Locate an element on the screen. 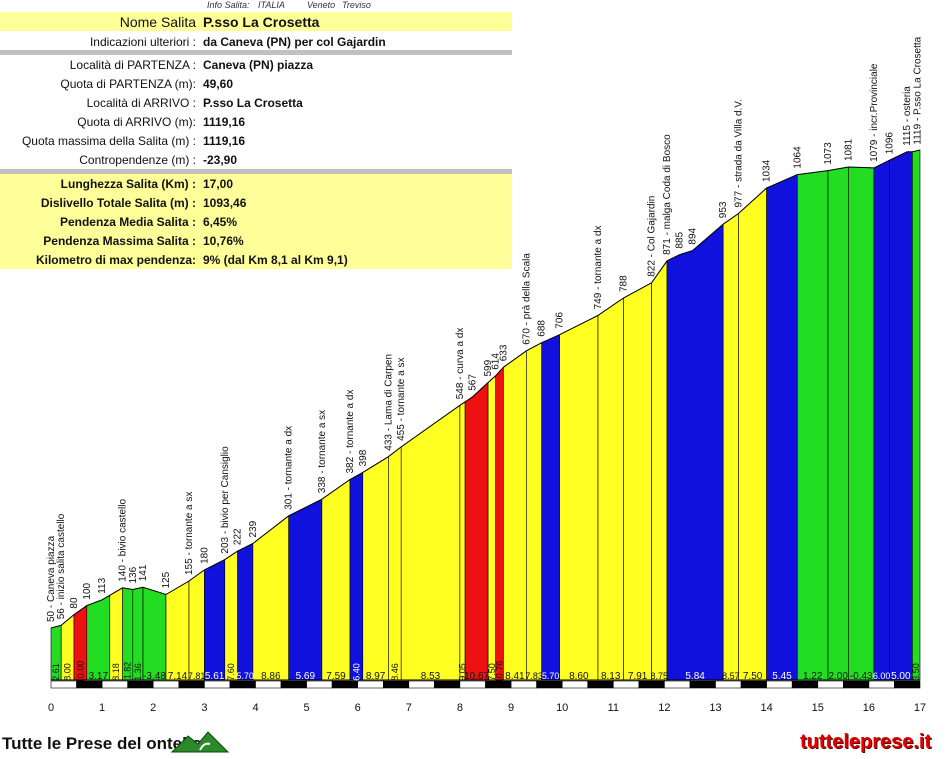  gradient-label: 2.61 is located at coordinates (56, 672).